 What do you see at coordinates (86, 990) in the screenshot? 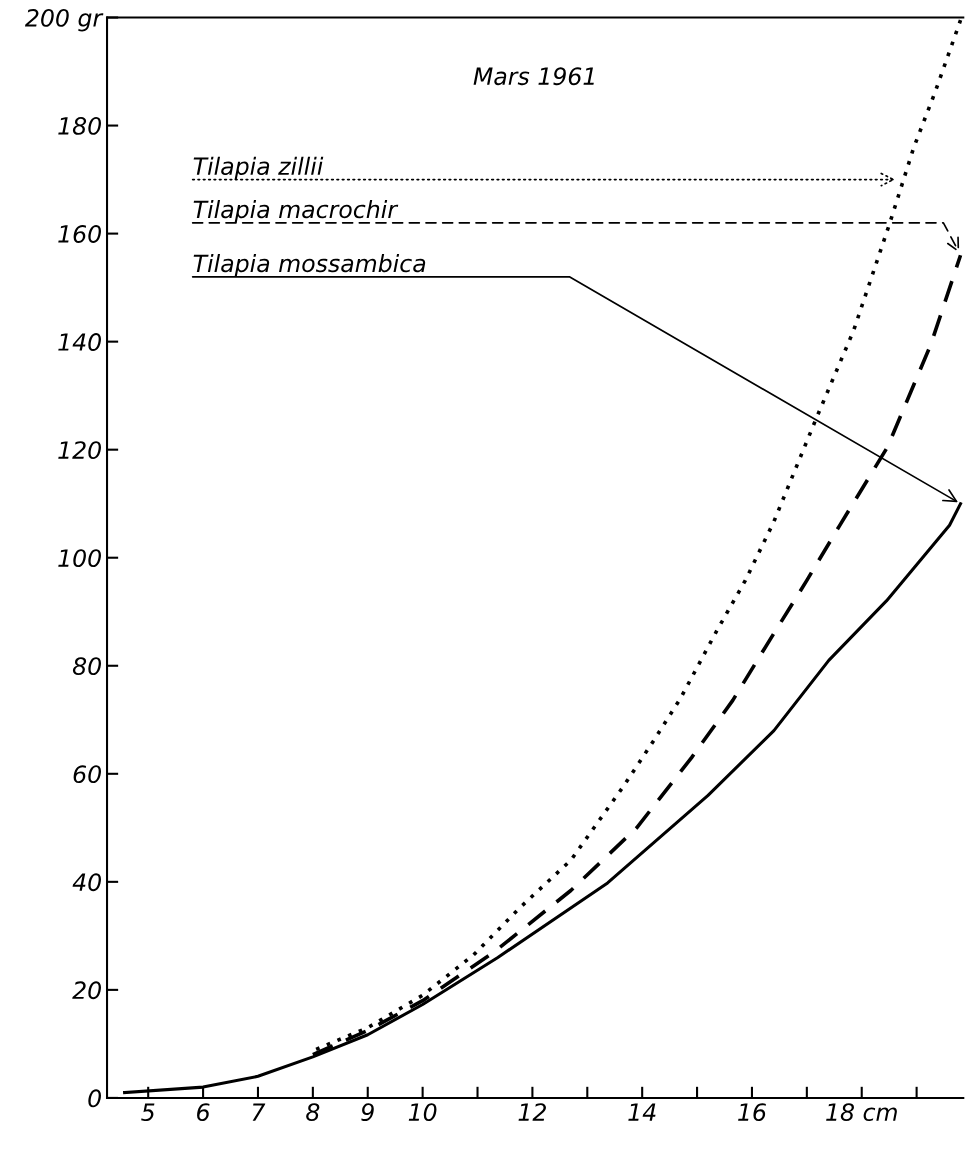
I see `y-tick-label: 20` at bounding box center [86, 990].